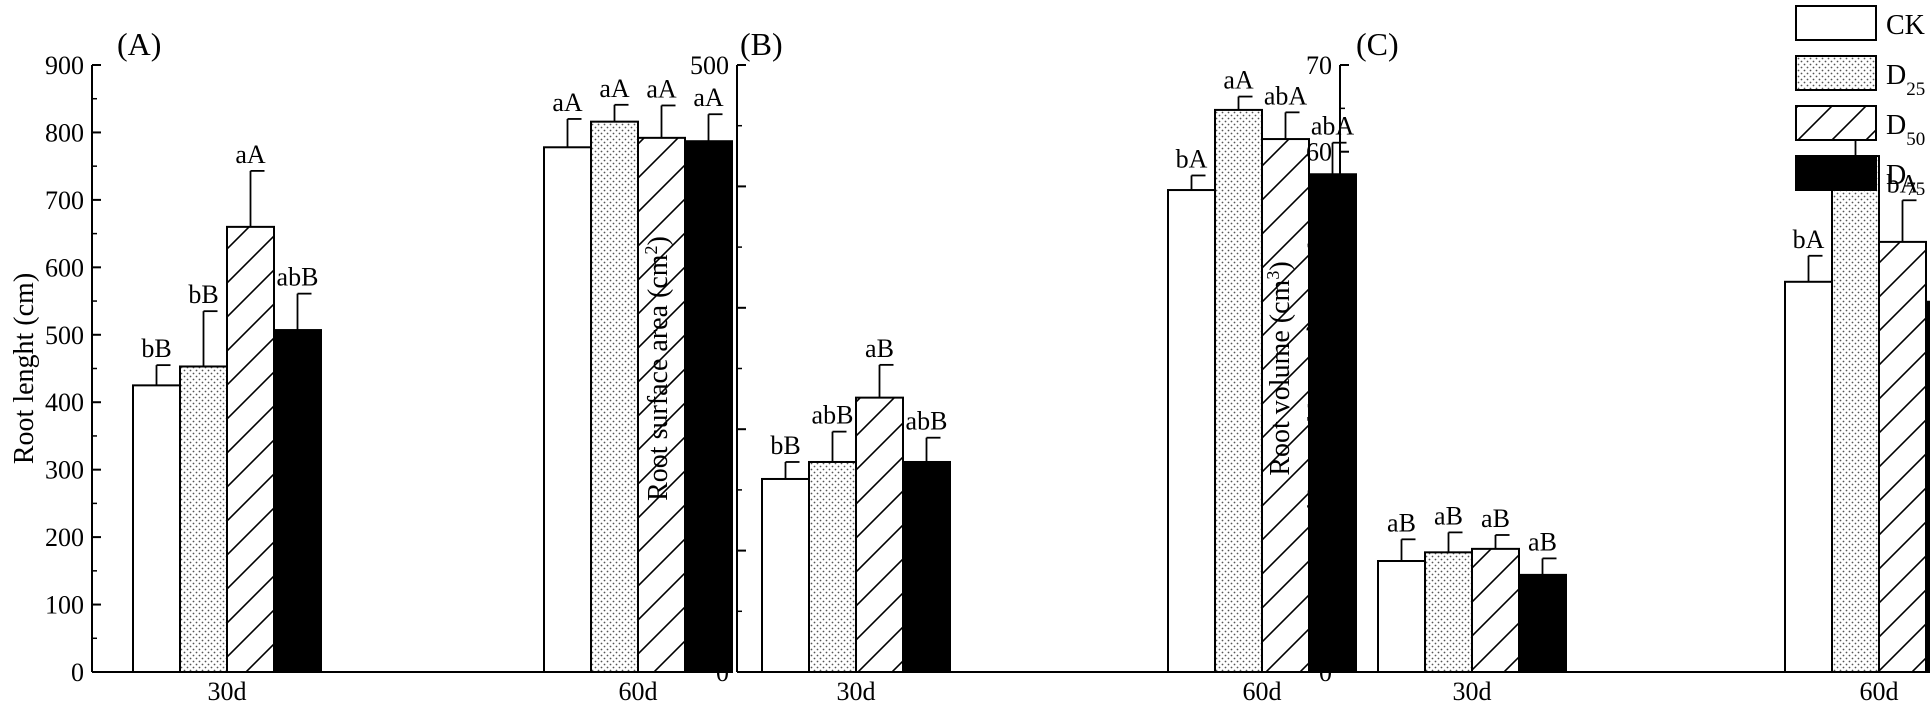  Describe the element at coordinates (1836, 173) in the screenshot. I see `legend-swatch-d75` at that location.